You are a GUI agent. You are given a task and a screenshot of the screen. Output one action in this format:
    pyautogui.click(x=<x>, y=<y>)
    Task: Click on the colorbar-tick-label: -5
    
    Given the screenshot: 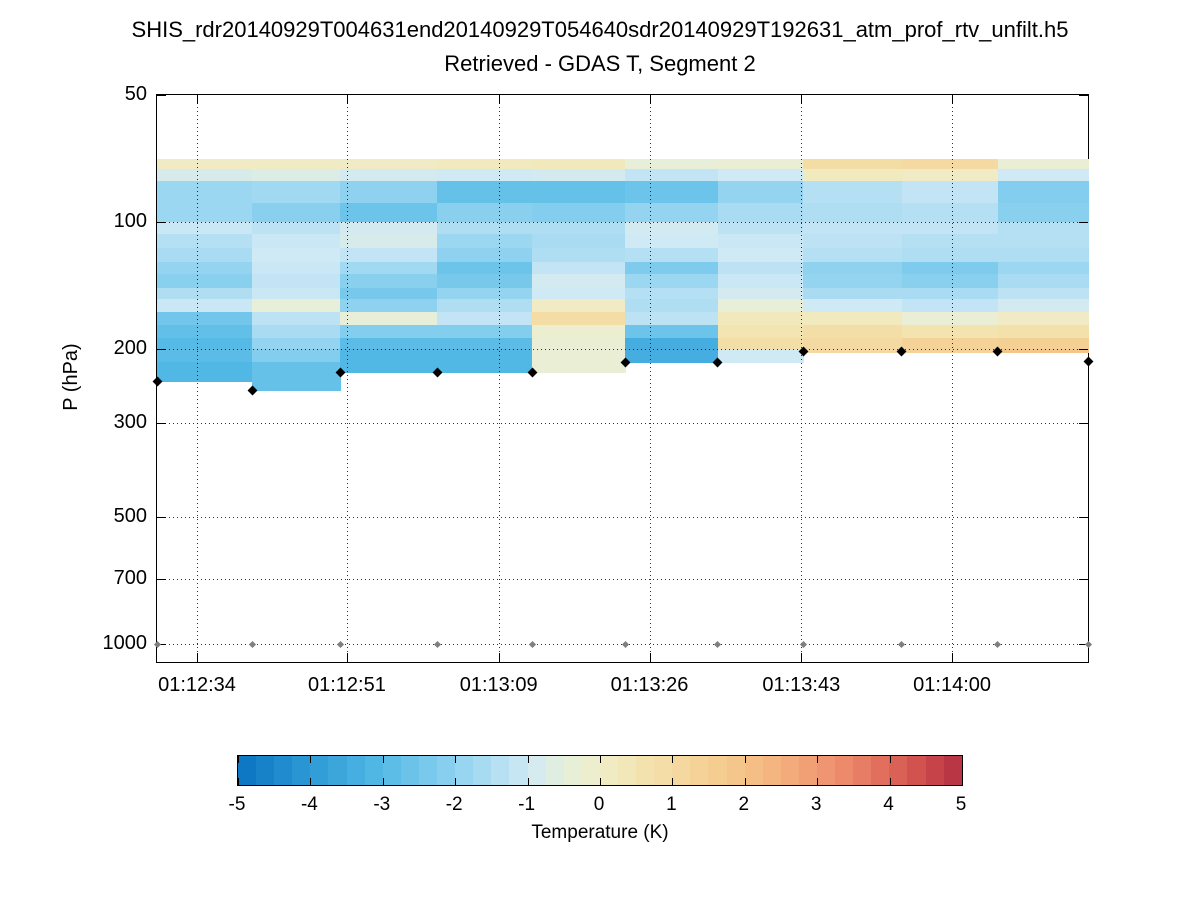 What is the action you would take?
    pyautogui.click(x=237, y=804)
    